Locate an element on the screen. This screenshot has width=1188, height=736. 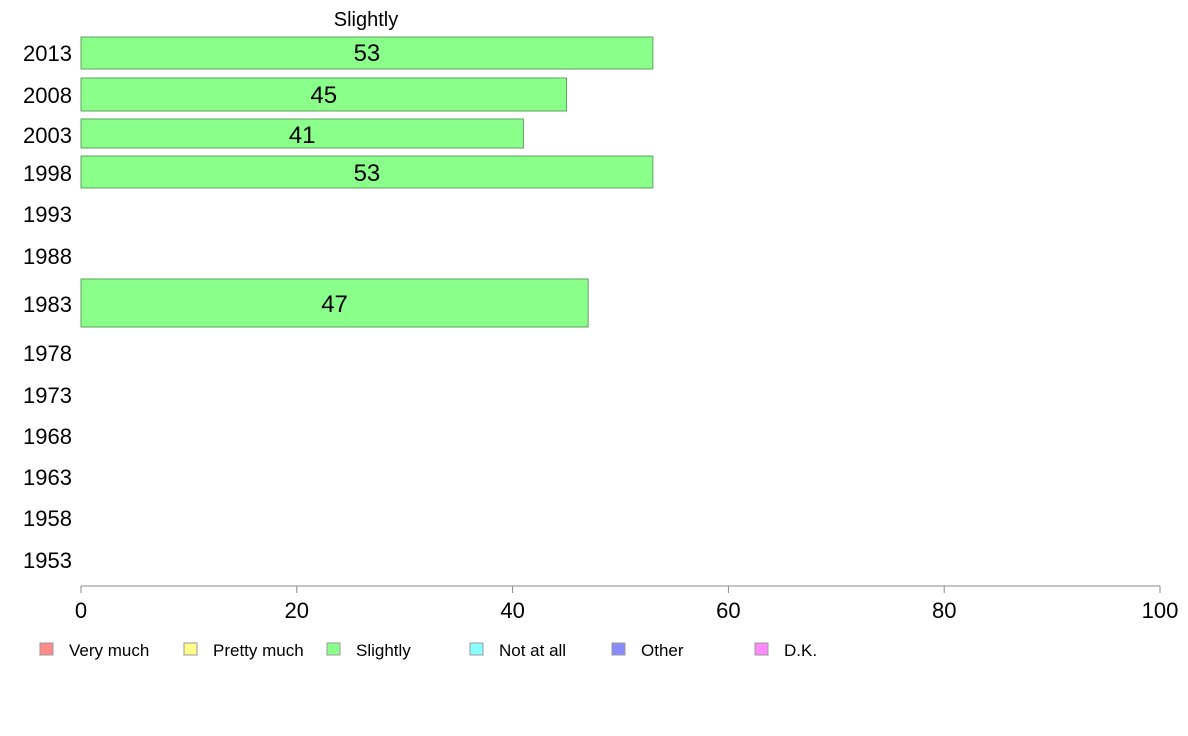
legend-item: Other is located at coordinates (647, 650).